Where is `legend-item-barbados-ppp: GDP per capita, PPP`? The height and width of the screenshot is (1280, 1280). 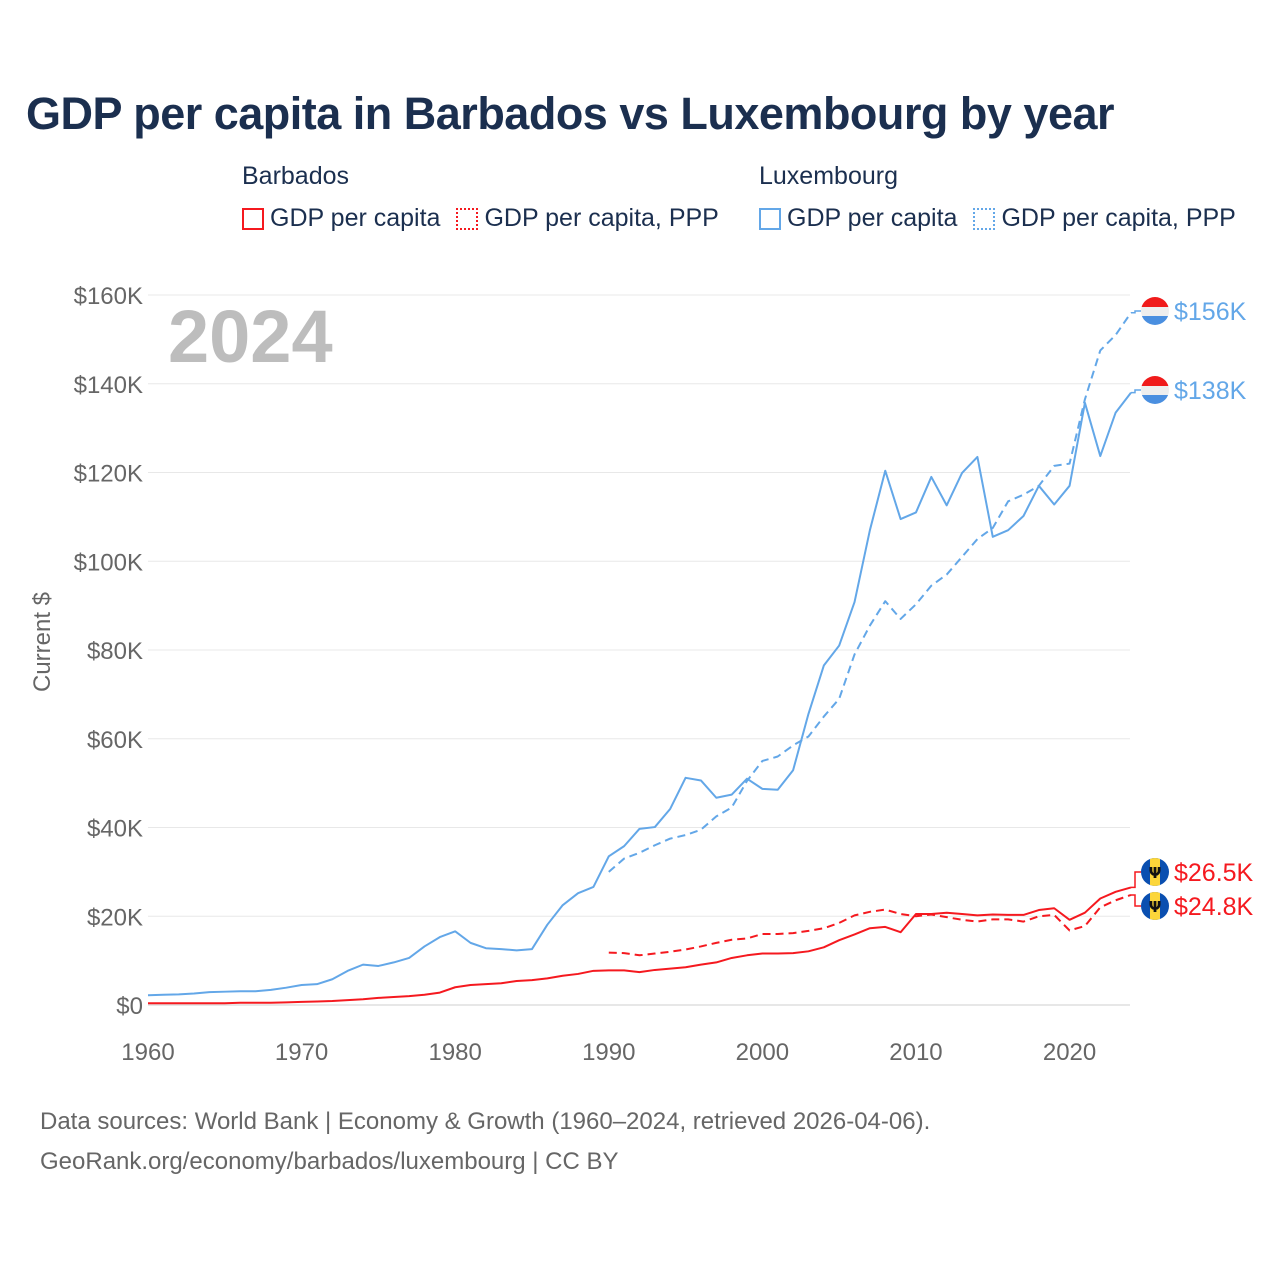
legend-item-barbados-ppp: GDP per capita, PPP is located at coordinates (587, 218).